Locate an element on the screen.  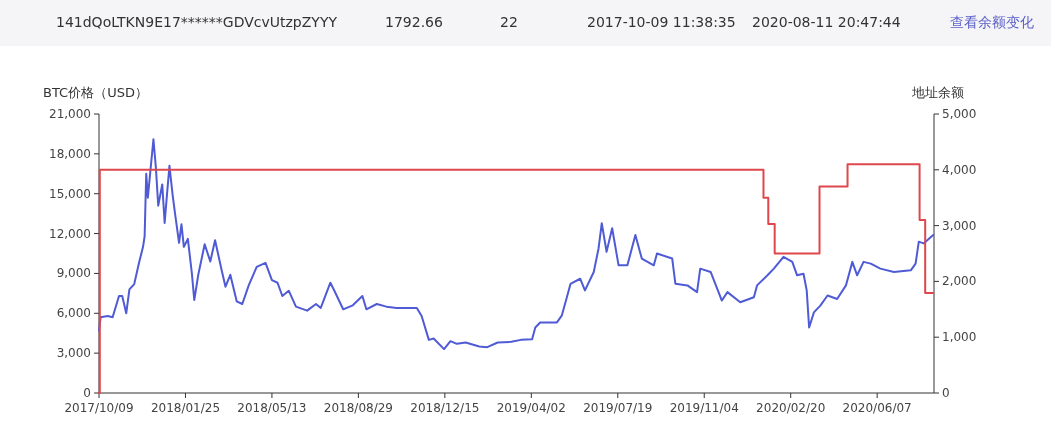
y-tick-label: 15,000 is located at coordinates (70, 193).